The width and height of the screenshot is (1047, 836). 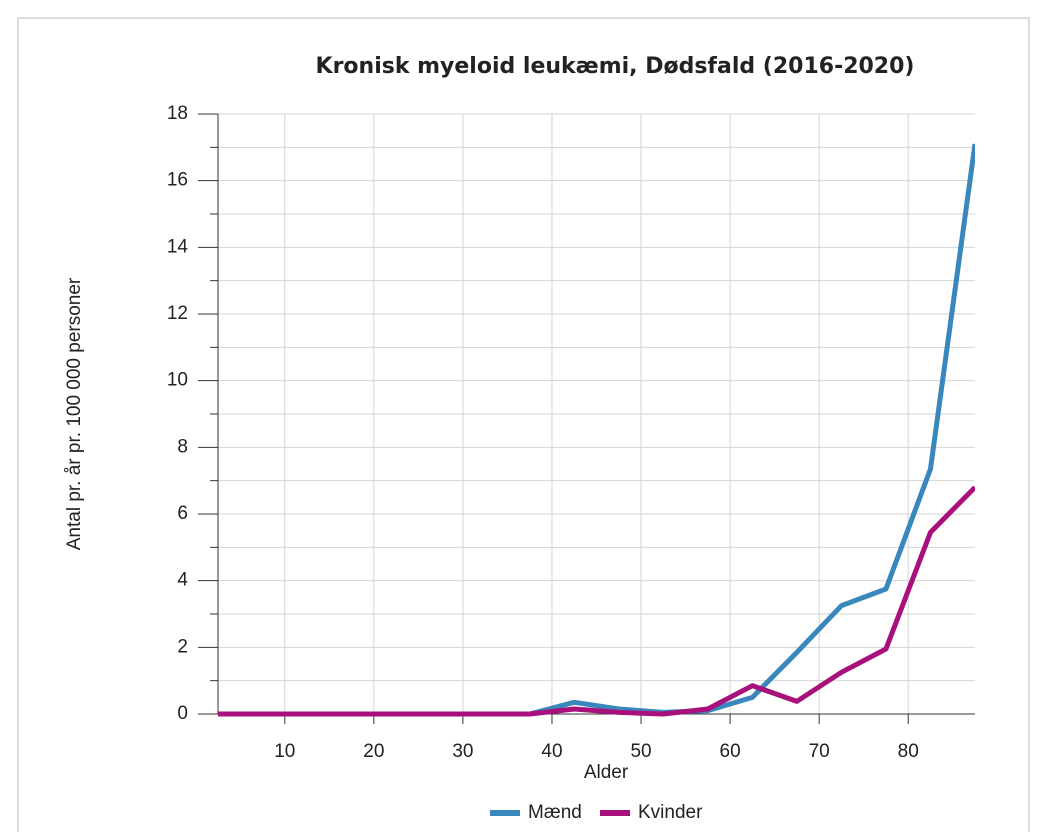 I want to click on x-axis-label: Alder, so click(x=606, y=772).